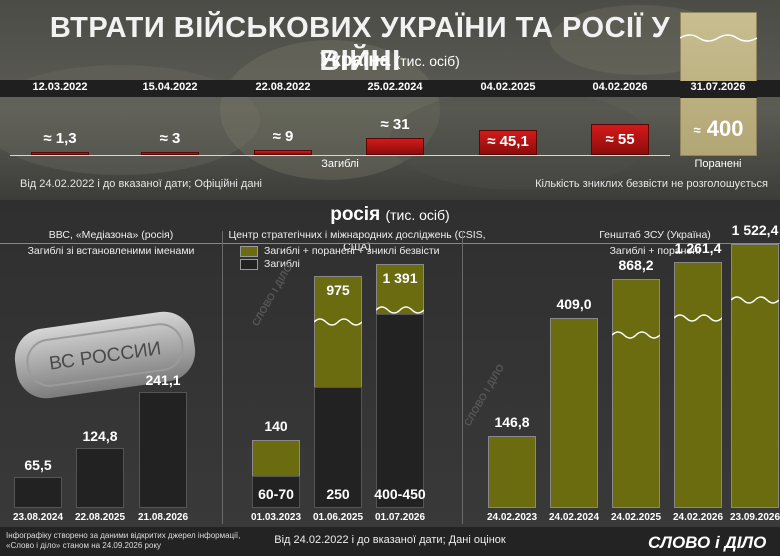 Image resolution: width=780 pixels, height=556 pixels. What do you see at coordinates (338, 494) in the screenshot?
I see `csis-dead-value: 250` at bounding box center [338, 494].